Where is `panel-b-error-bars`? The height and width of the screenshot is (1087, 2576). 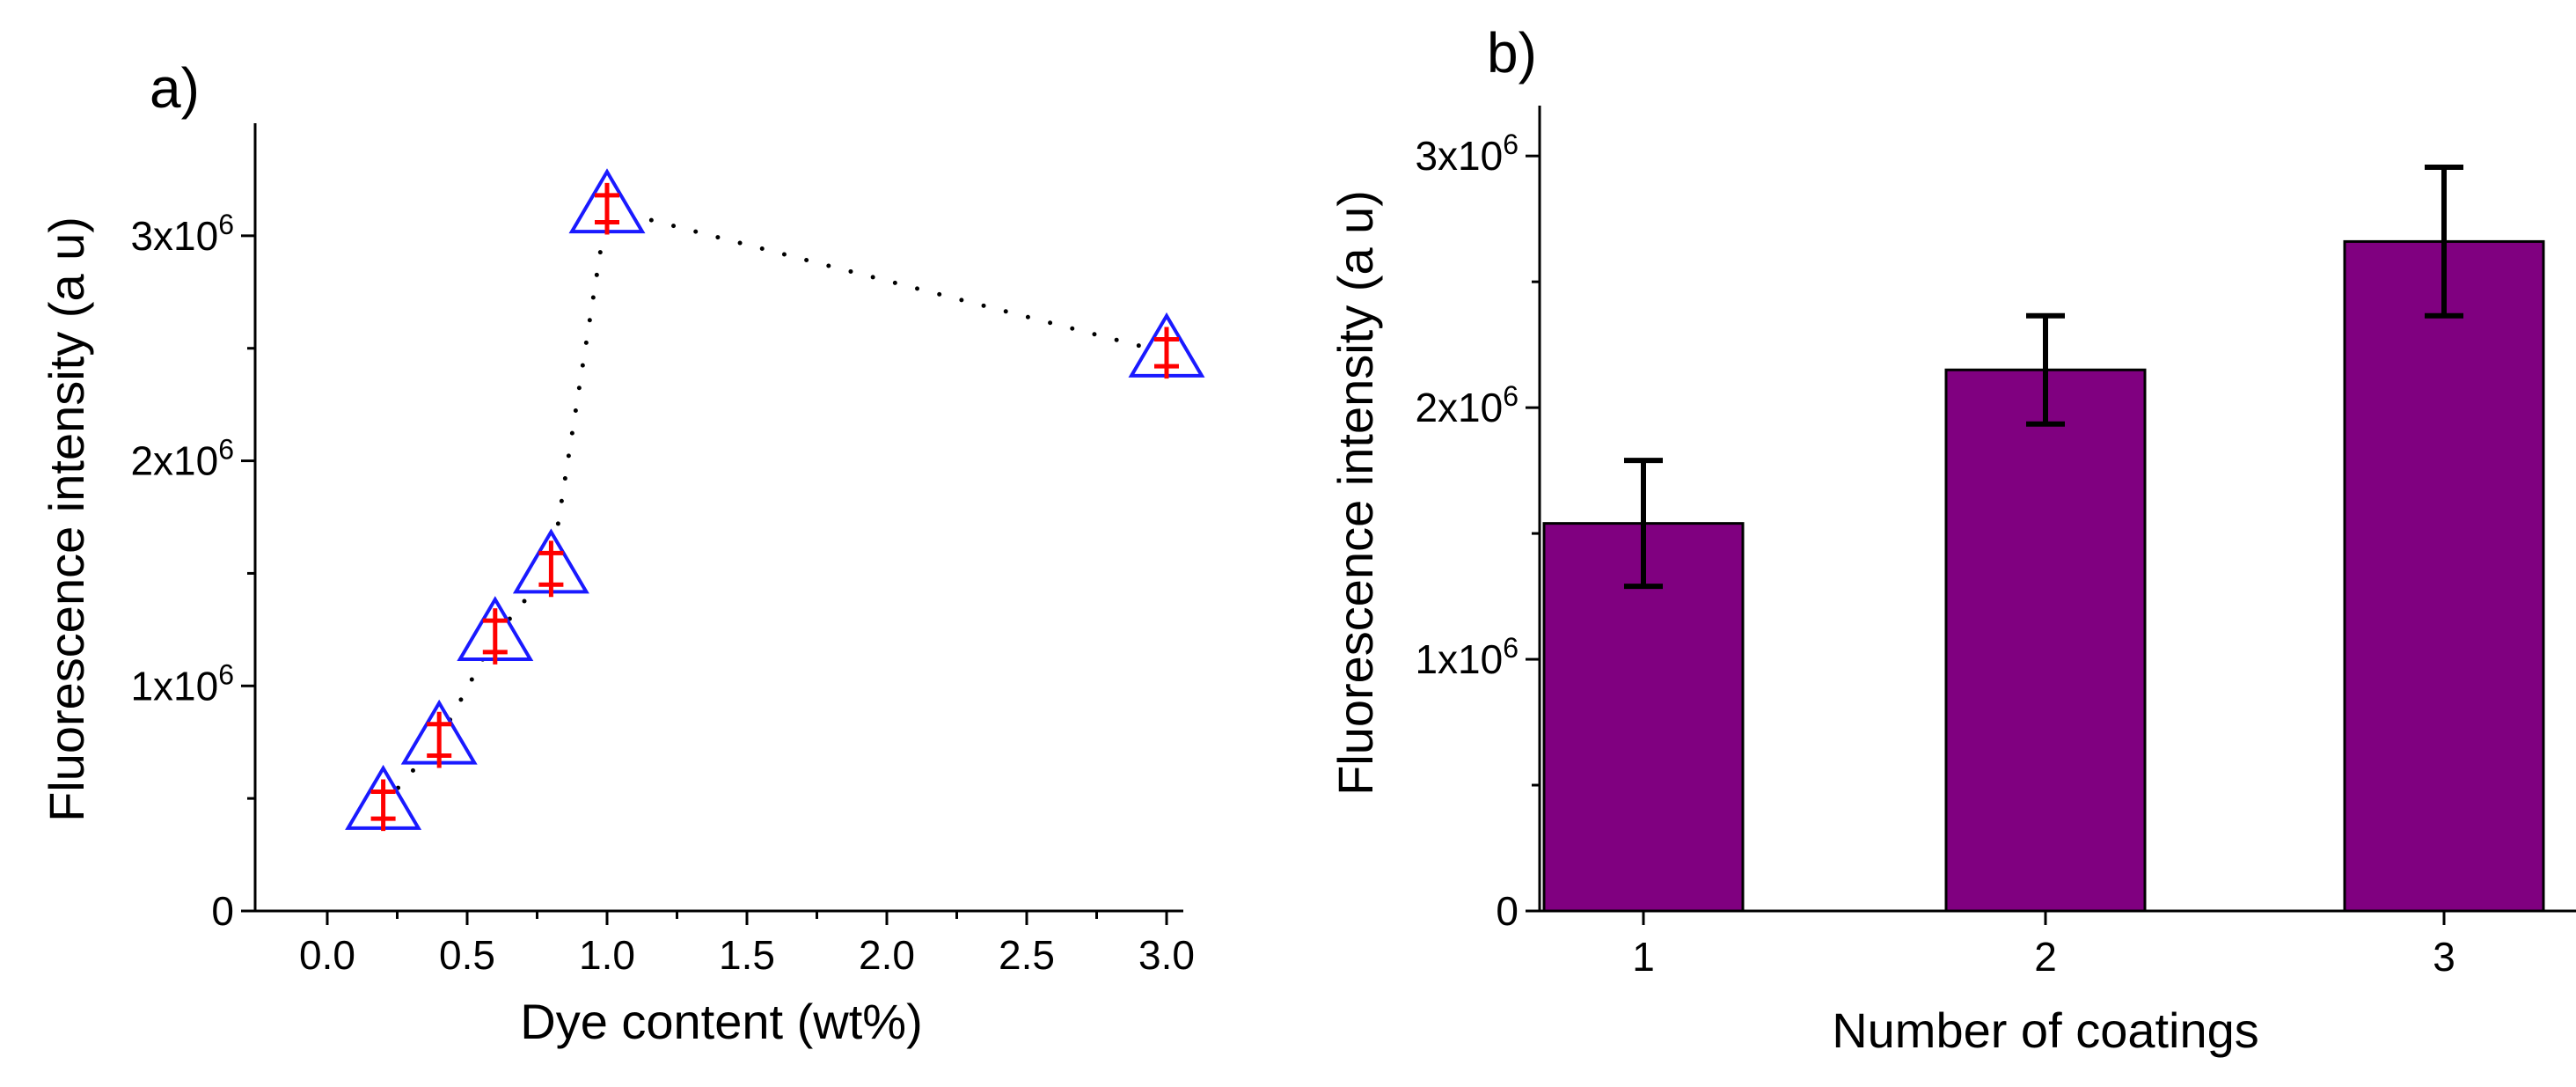 panel-b-error-bars is located at coordinates (2044, 377).